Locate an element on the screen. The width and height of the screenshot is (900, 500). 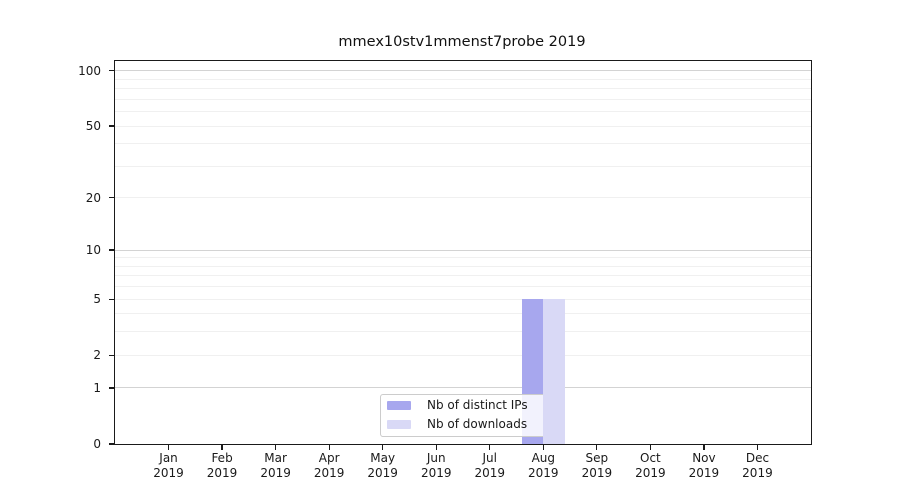
x-tick-month: Dec is located at coordinates (757, 458).